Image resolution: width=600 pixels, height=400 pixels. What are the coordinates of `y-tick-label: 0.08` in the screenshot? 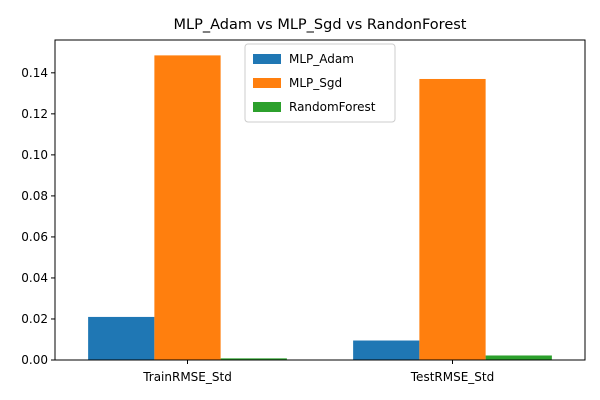 It's located at (34, 196).